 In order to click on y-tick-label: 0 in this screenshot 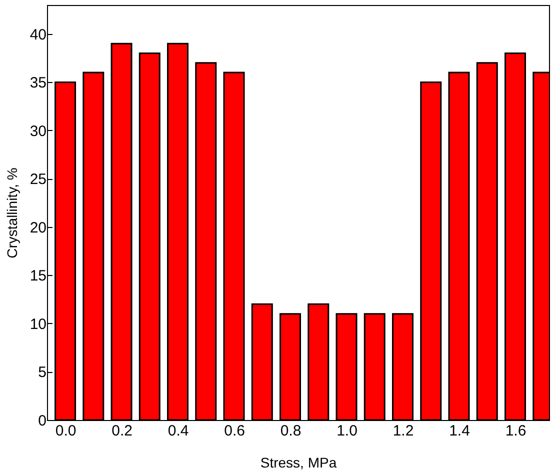, I will do `click(42, 421)`.